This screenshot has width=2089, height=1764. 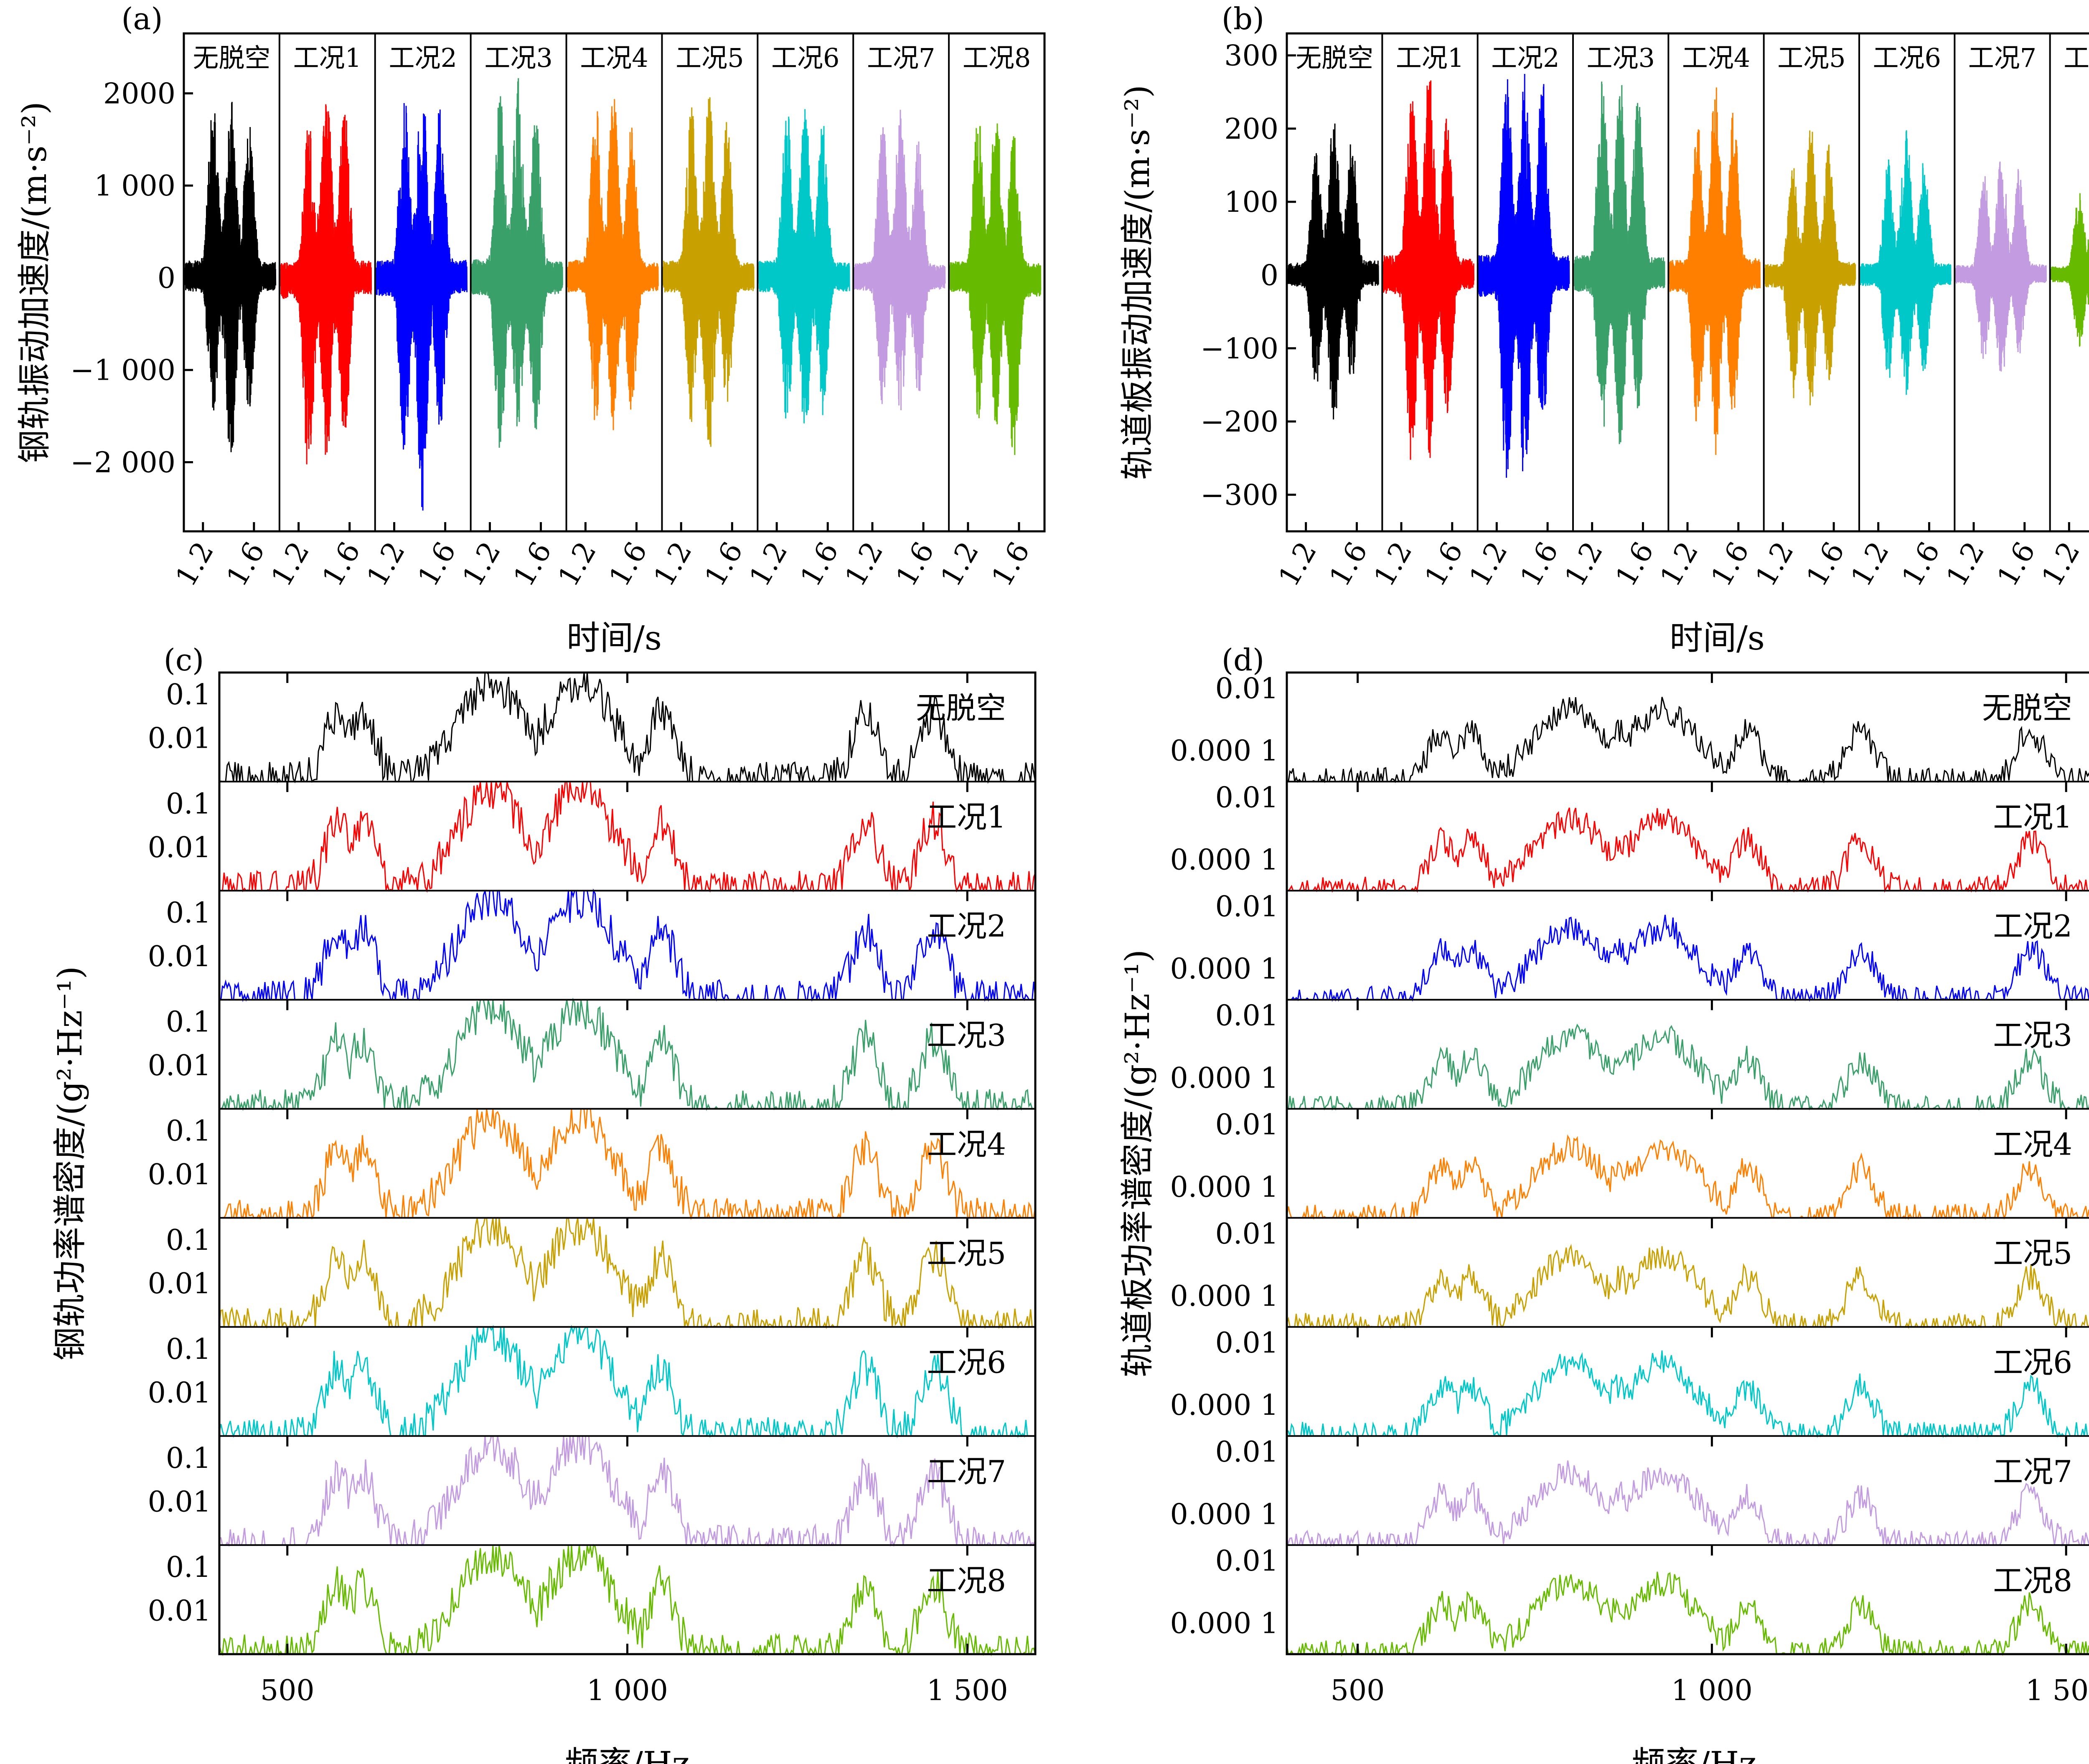 I want to click on segment-label: 工况6, so click(x=805, y=58).